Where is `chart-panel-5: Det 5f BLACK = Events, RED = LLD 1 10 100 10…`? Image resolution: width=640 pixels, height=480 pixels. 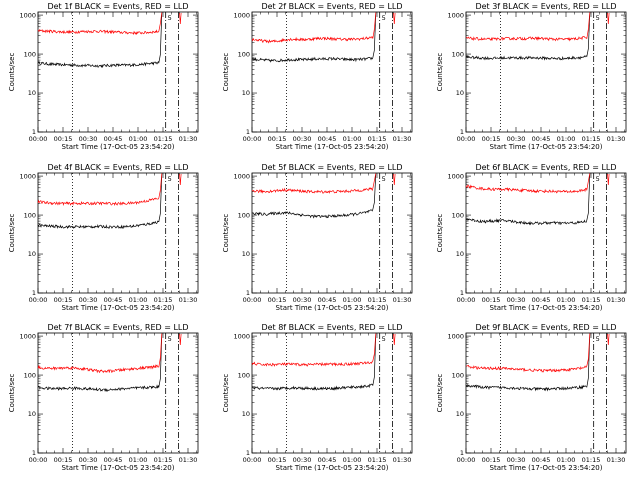
chart-panel-5: Det 5f BLACK = Events, RED = LLD 1 10 100 10… is located at coordinates (317, 237).